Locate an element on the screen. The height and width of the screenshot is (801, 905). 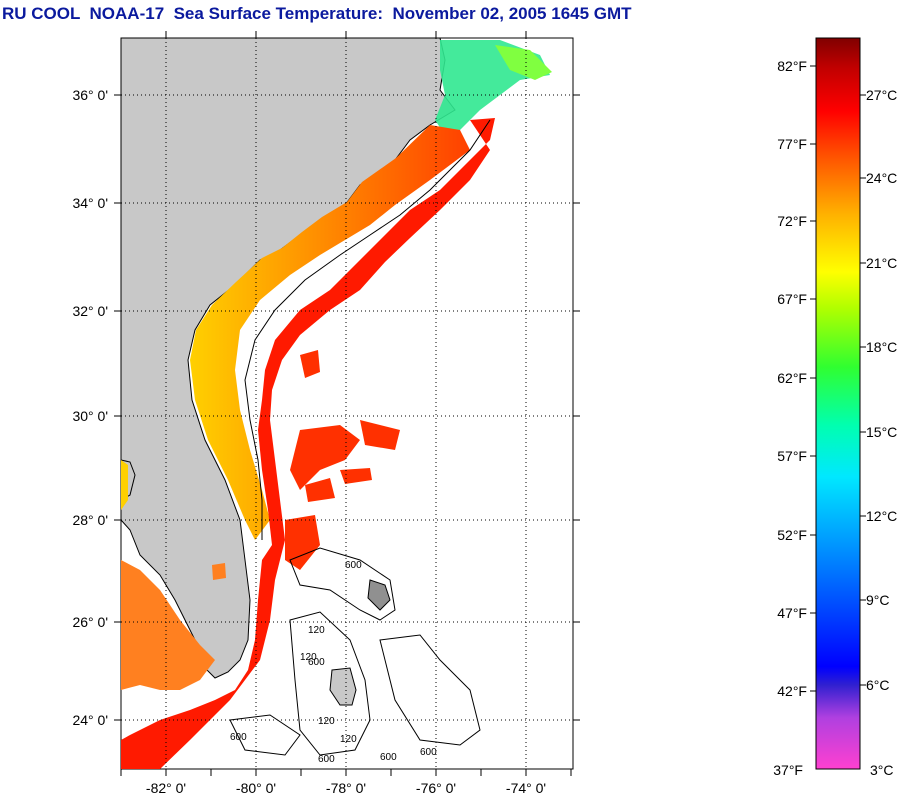
colorbar-f-label: 37°F is located at coordinates (788, 770).